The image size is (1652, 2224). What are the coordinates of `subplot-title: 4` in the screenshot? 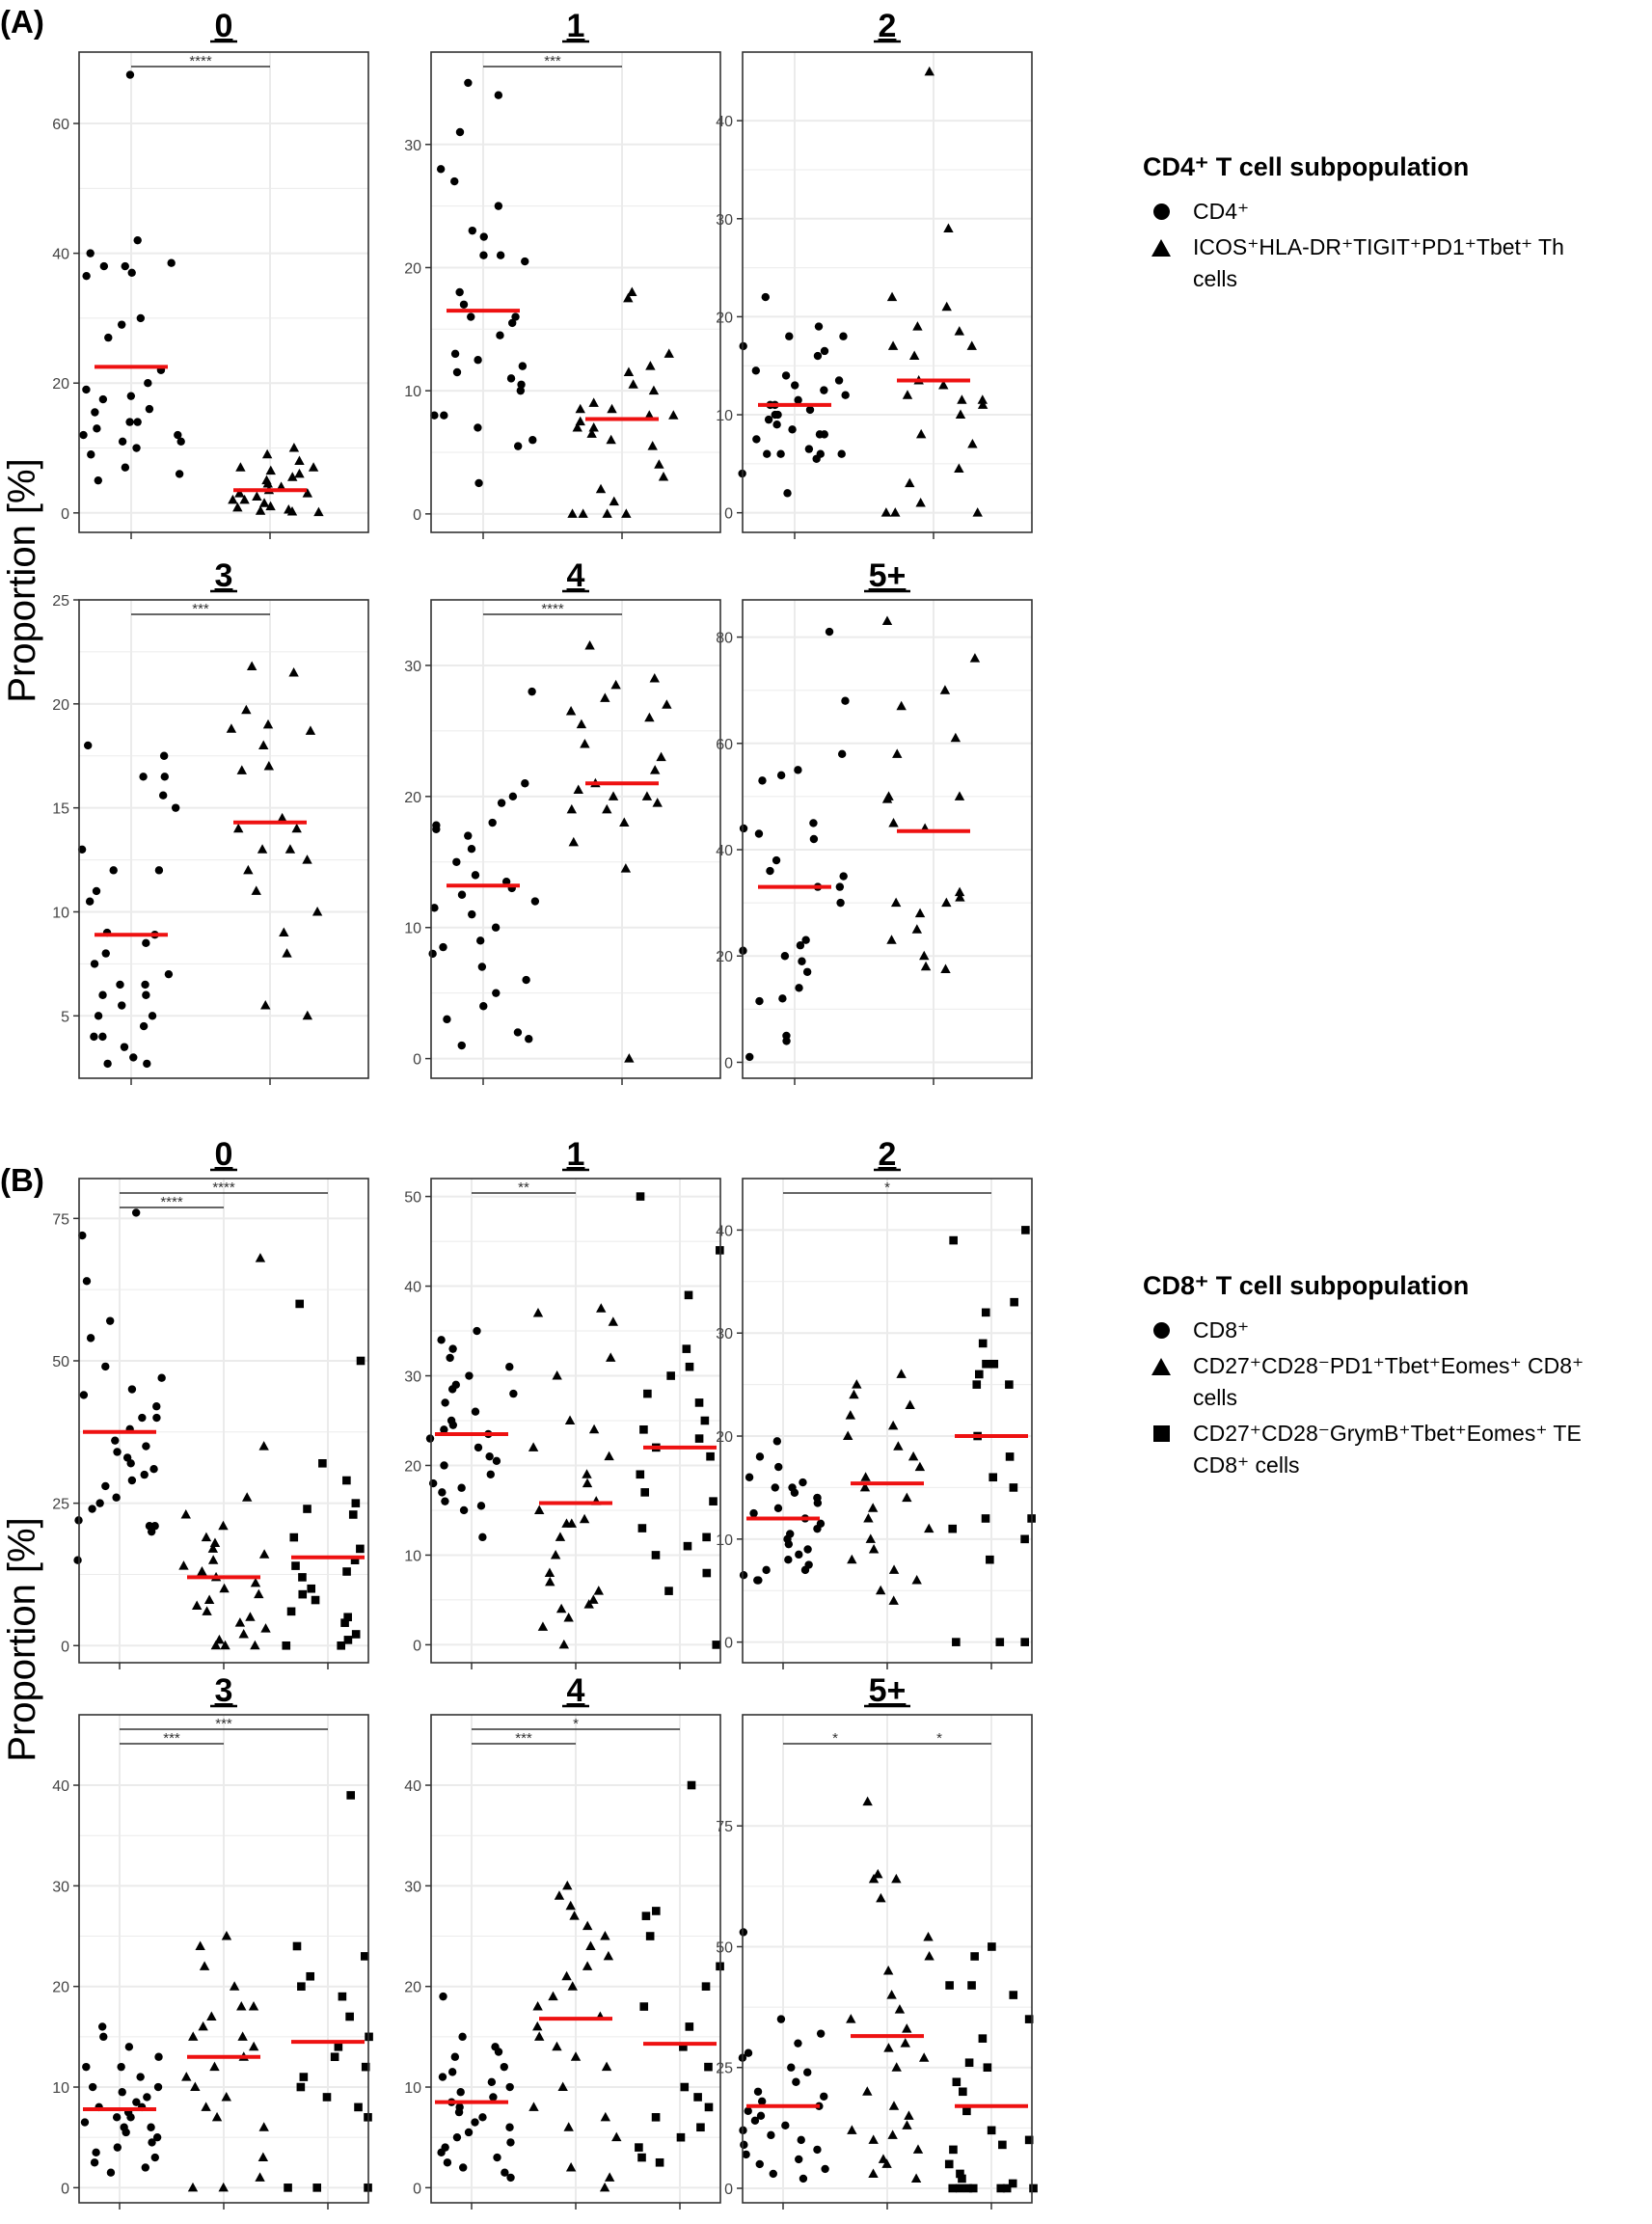 It's located at (576, 575).